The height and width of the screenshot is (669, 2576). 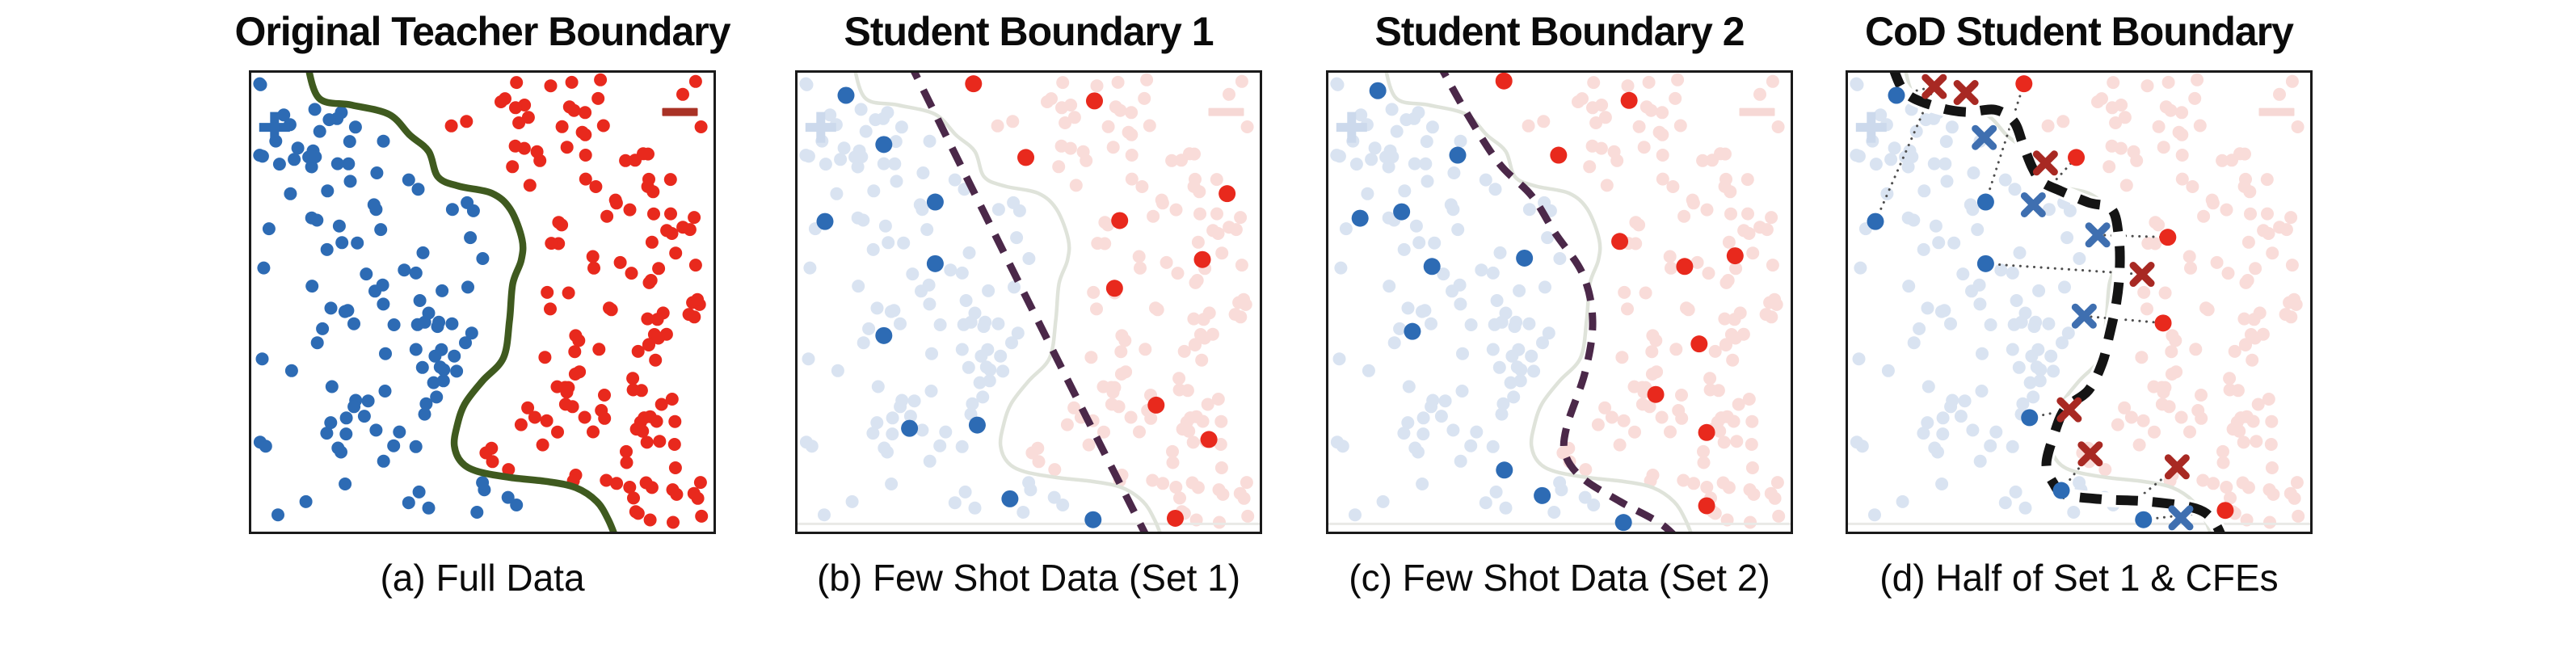 What do you see at coordinates (2057, 302) in the screenshot?
I see `cod-boundary-dashed` at bounding box center [2057, 302].